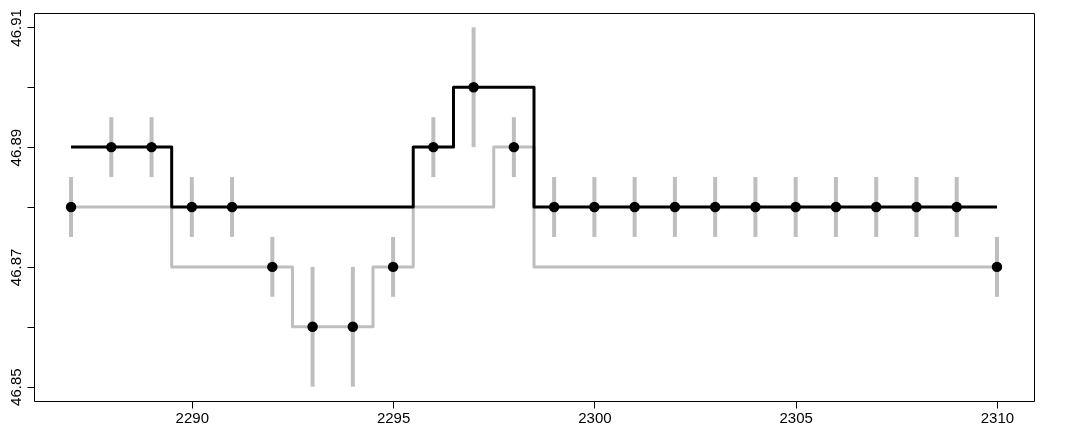  What do you see at coordinates (595, 417) in the screenshot?
I see `x-tick-label: 2300` at bounding box center [595, 417].